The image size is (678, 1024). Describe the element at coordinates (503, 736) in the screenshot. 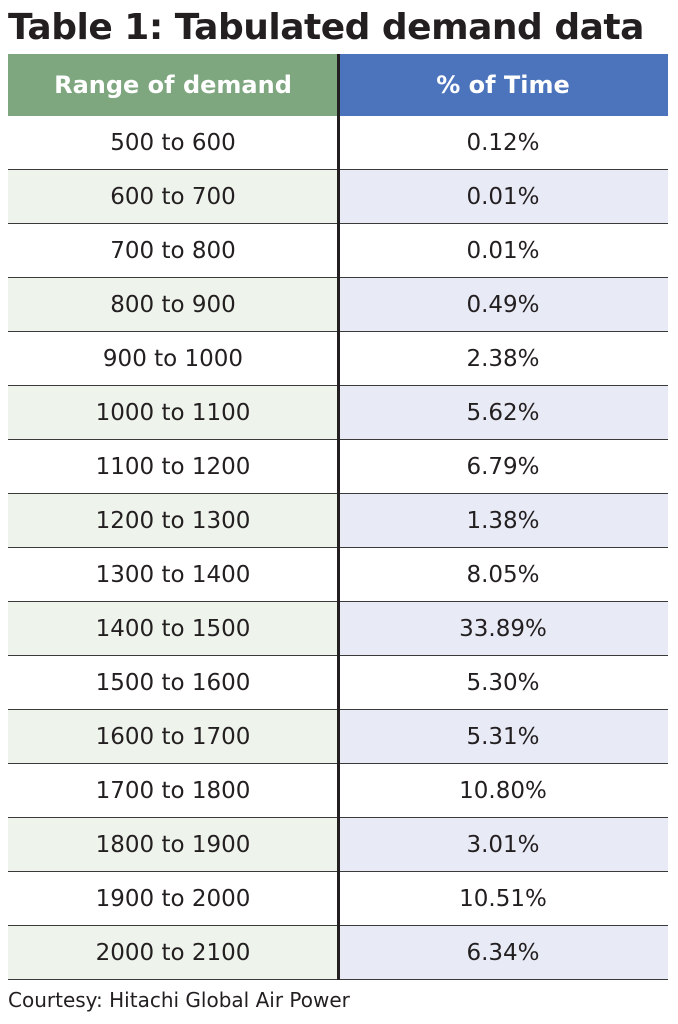

I see `percent-cell: 5.31%` at that location.